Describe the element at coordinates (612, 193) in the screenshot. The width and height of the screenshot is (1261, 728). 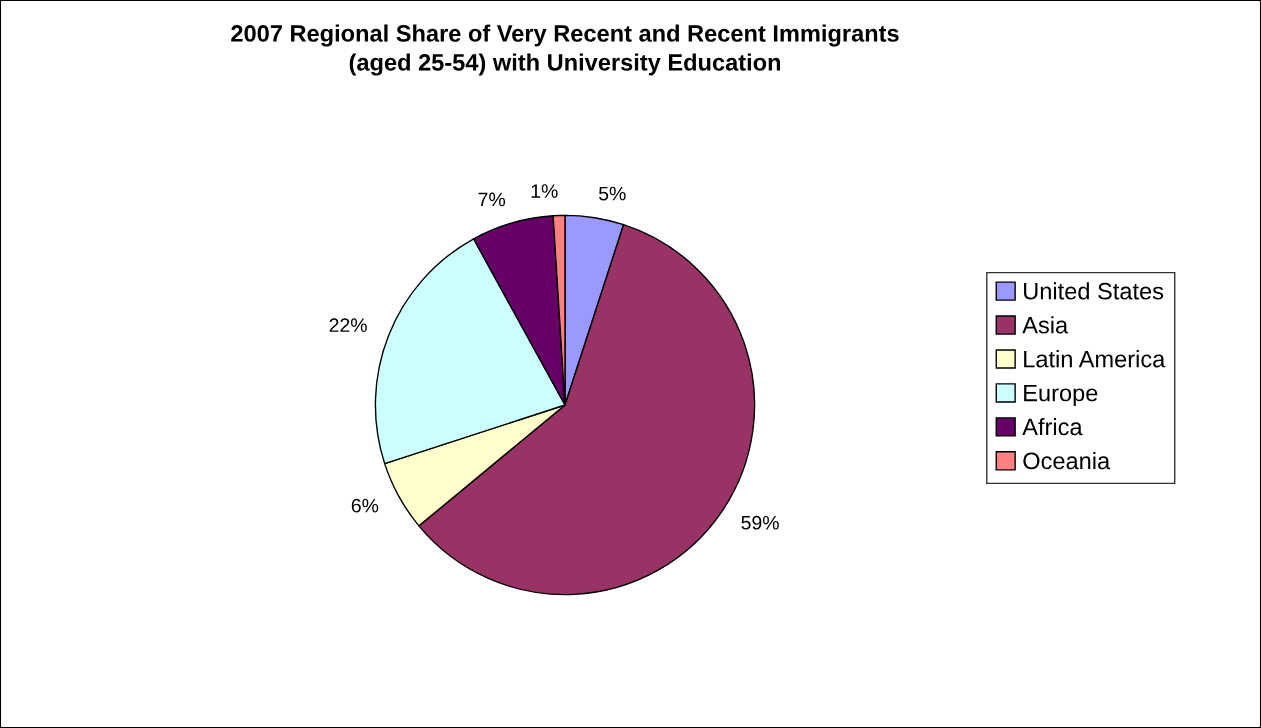
I see `data-label: 5%` at that location.